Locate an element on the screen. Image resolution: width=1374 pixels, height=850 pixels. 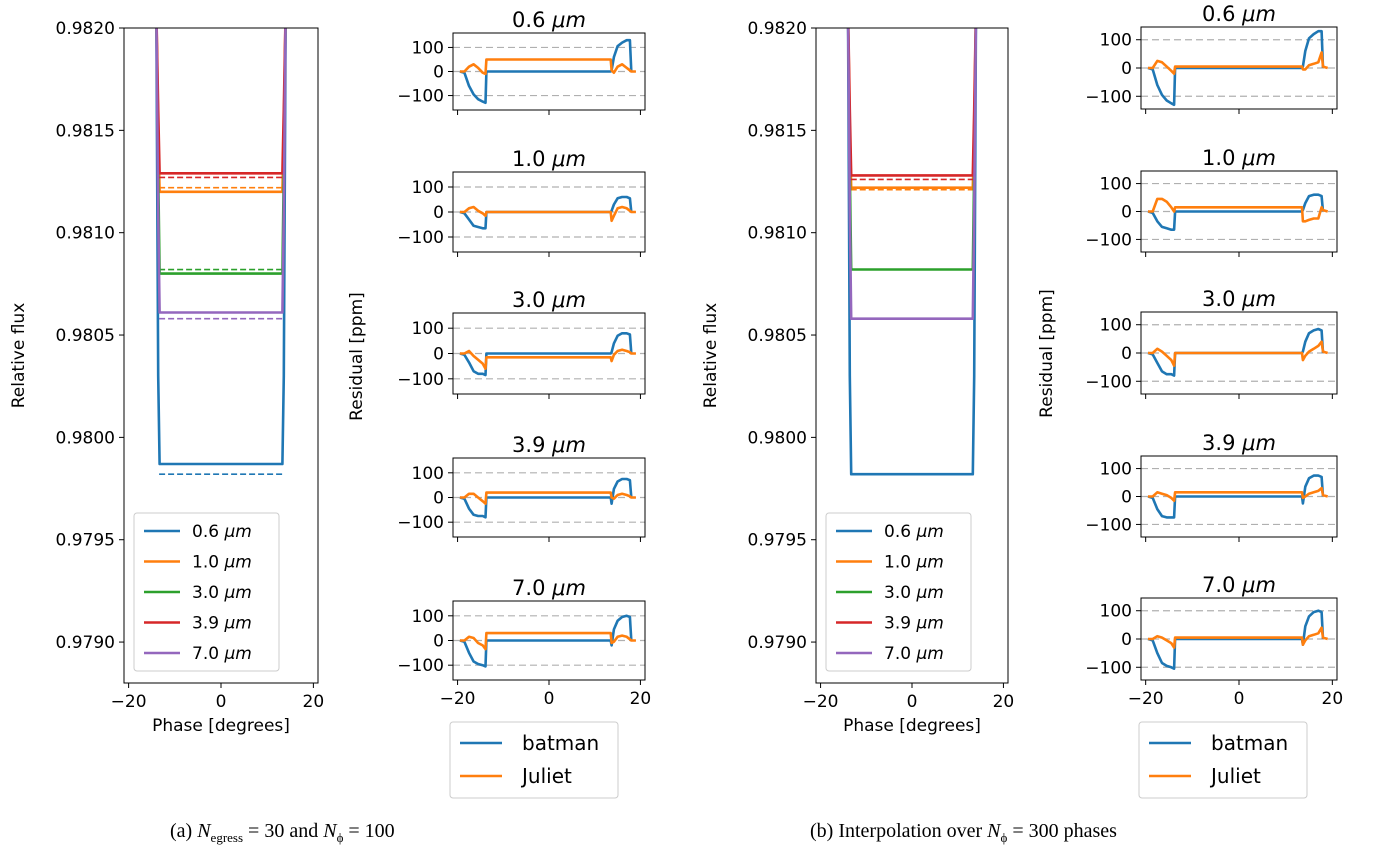
residual-subplot: −100 0 100 −20 0 20 7.0 μm is located at coordinates (524, 642).